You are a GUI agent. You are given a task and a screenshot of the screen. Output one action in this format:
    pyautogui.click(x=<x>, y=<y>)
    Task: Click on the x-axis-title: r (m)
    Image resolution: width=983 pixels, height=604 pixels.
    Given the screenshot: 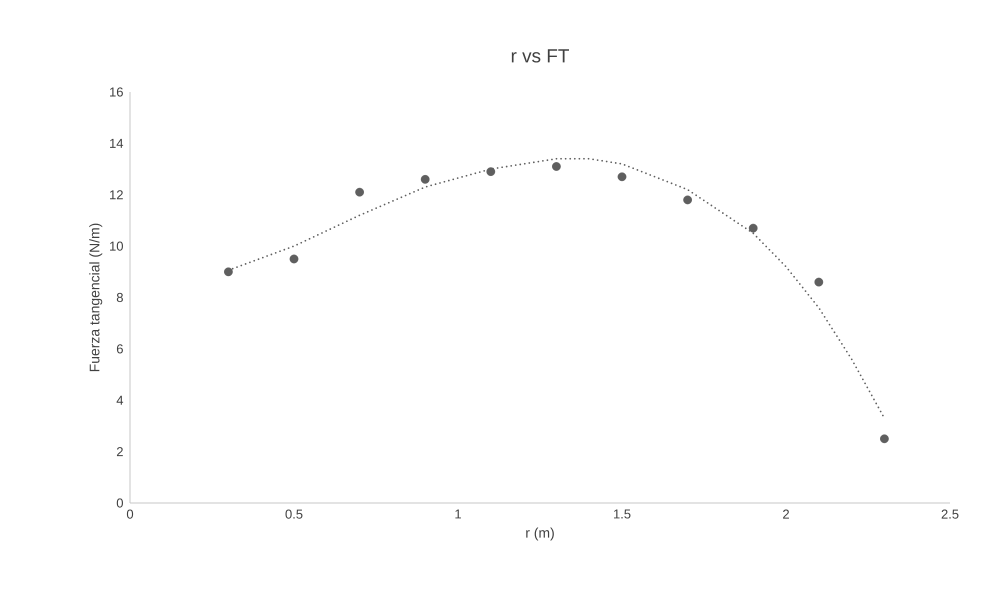 What is the action you would take?
    pyautogui.click(x=540, y=534)
    